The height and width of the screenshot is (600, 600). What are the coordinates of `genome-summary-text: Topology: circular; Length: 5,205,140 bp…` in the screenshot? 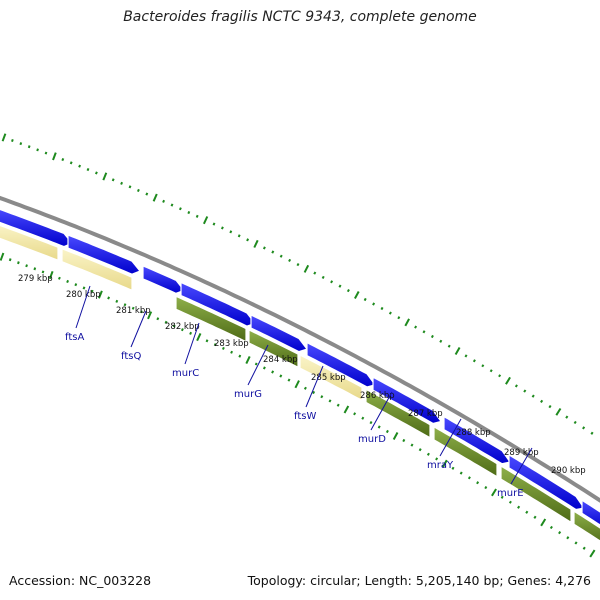 It's located at (419, 580).